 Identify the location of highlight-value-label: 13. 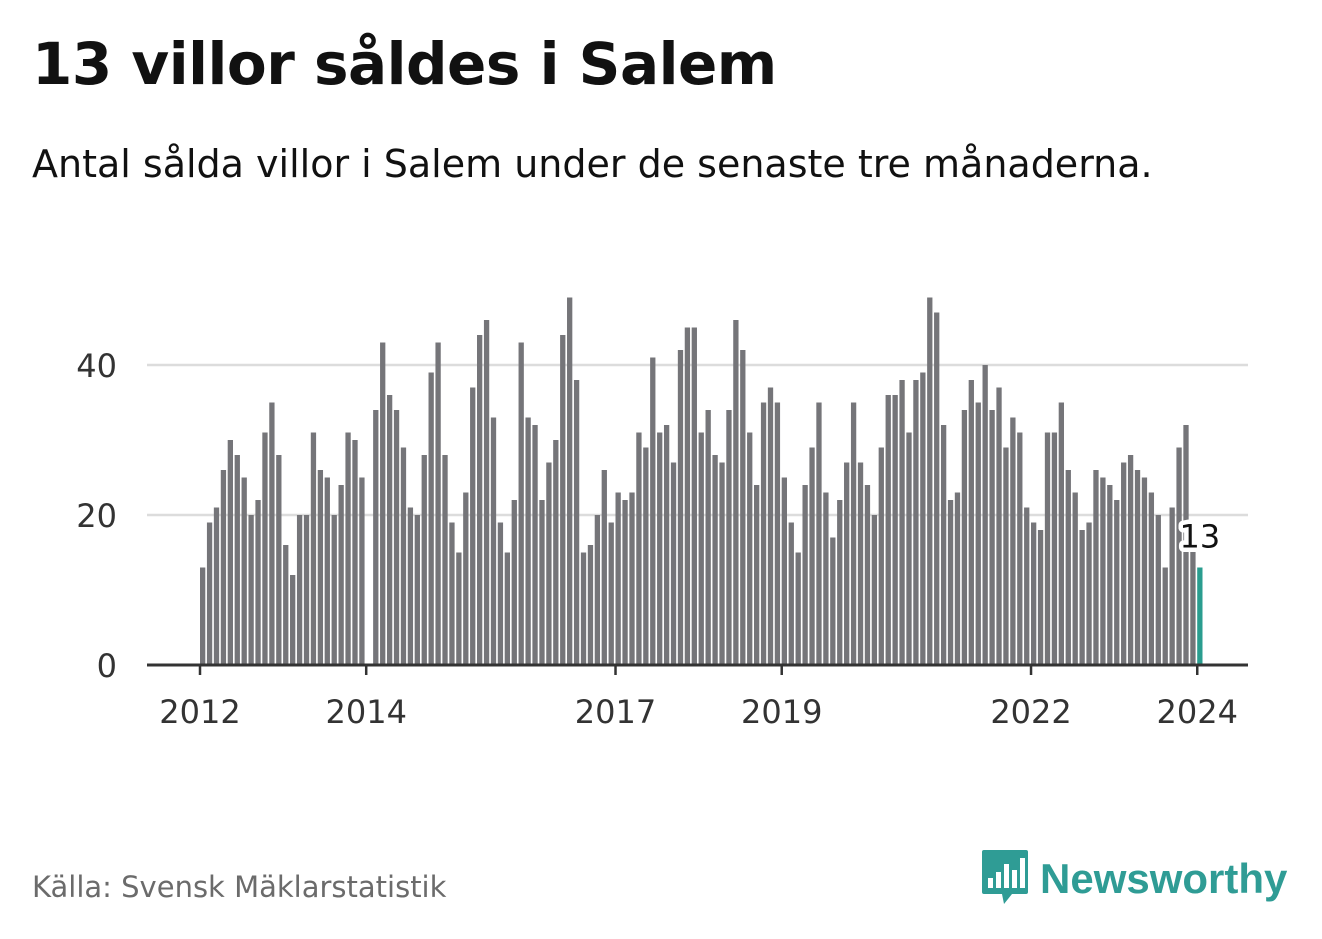
(1199, 537).